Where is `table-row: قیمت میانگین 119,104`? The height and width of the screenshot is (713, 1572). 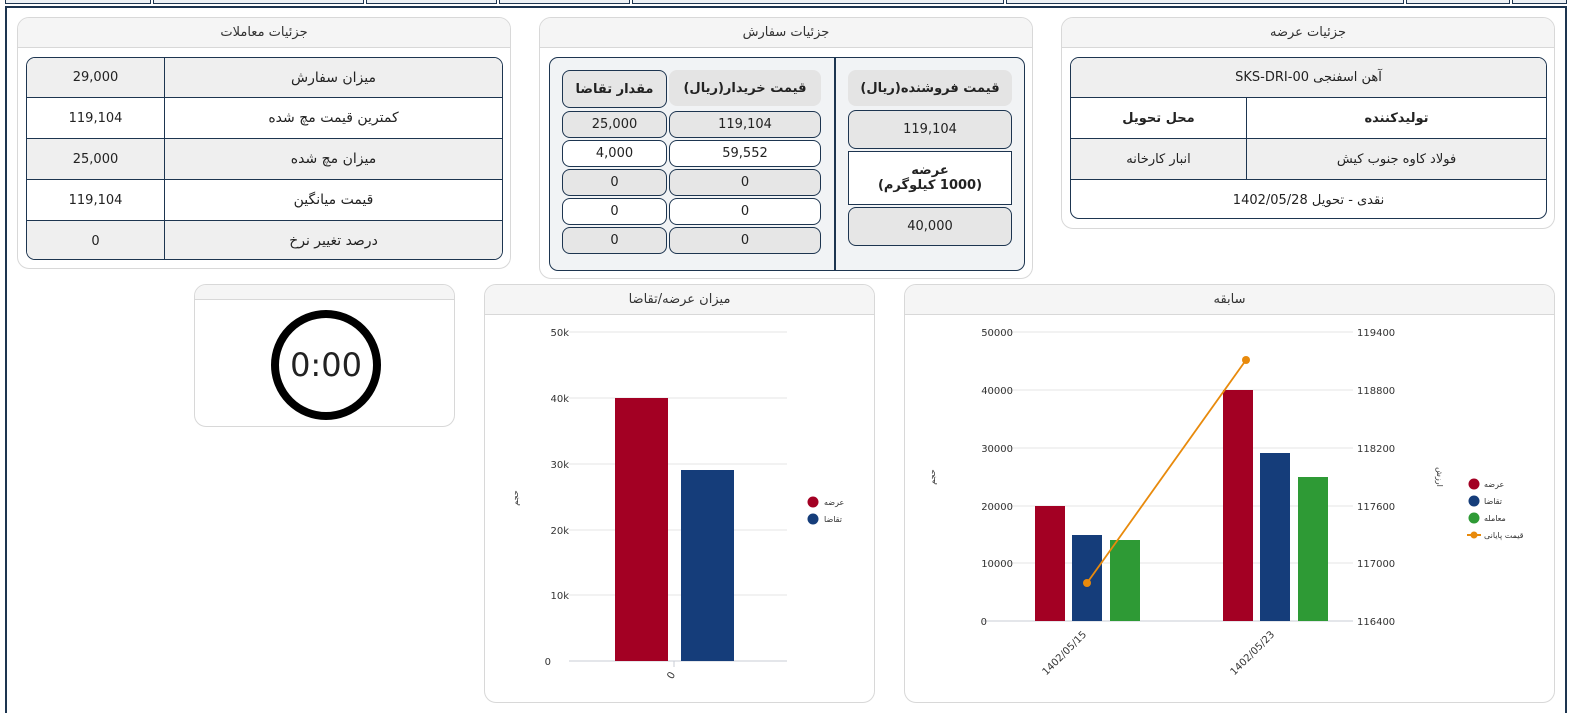
table-row: قیمت میانگین 119,104 is located at coordinates (264, 200).